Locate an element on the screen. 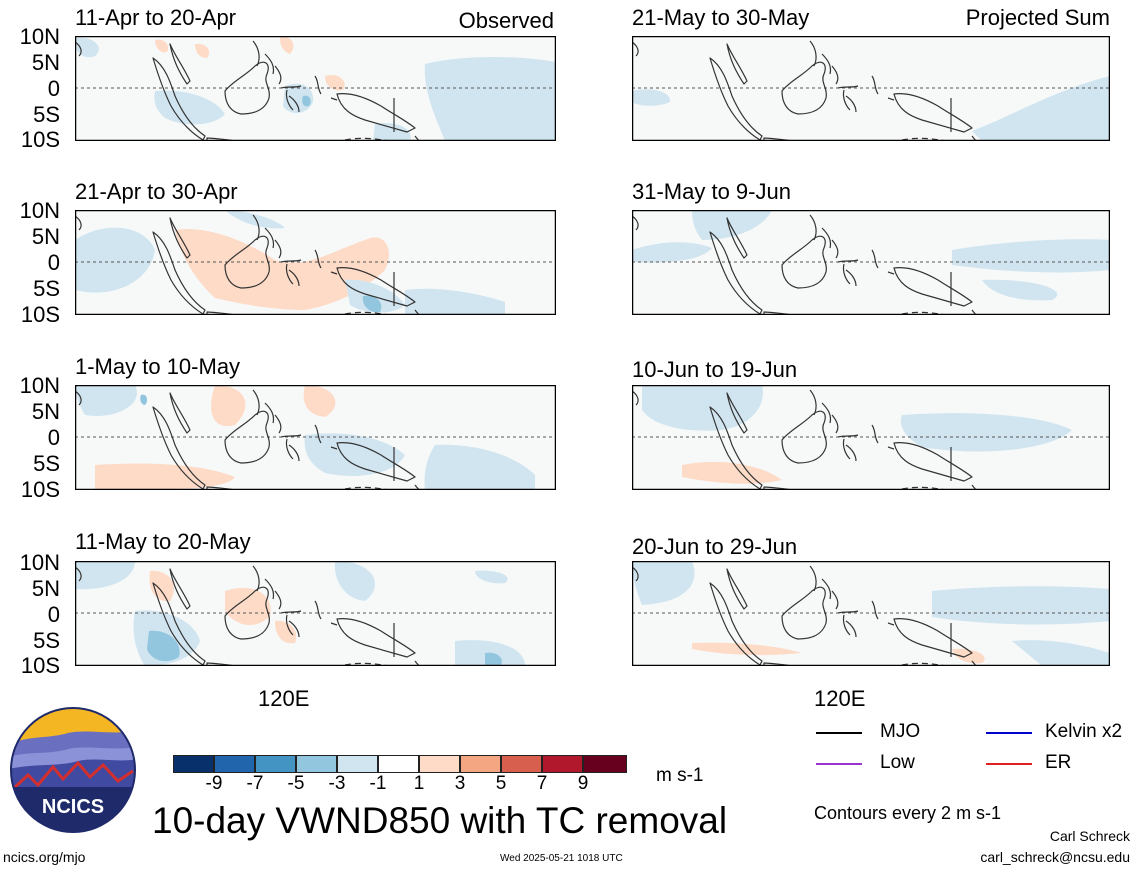  legend-line-low is located at coordinates (839, 764).